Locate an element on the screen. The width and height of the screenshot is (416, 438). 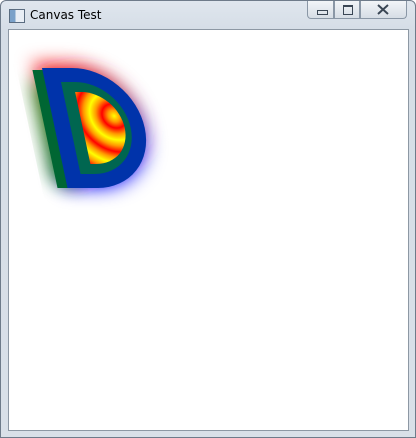
letter-d is located at coordinates (89, 128).